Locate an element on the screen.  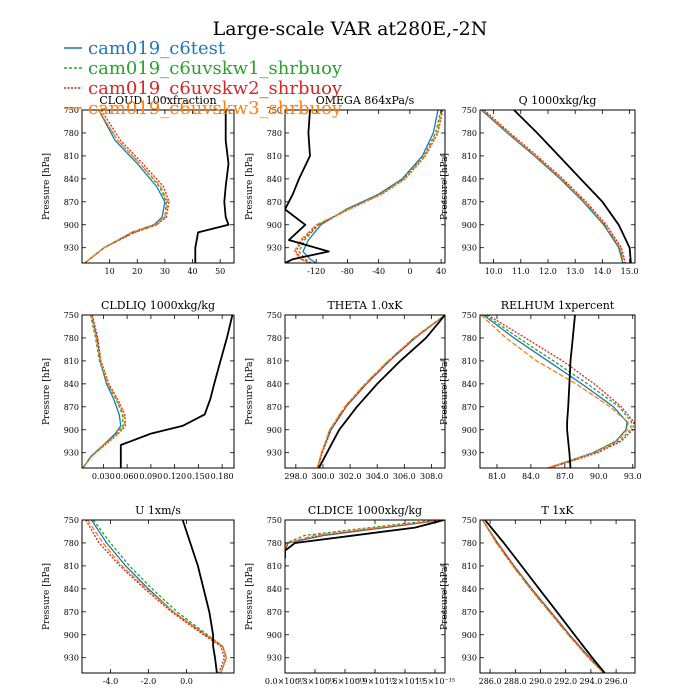
xtick-label: 288.0 is located at coordinates (515, 681).